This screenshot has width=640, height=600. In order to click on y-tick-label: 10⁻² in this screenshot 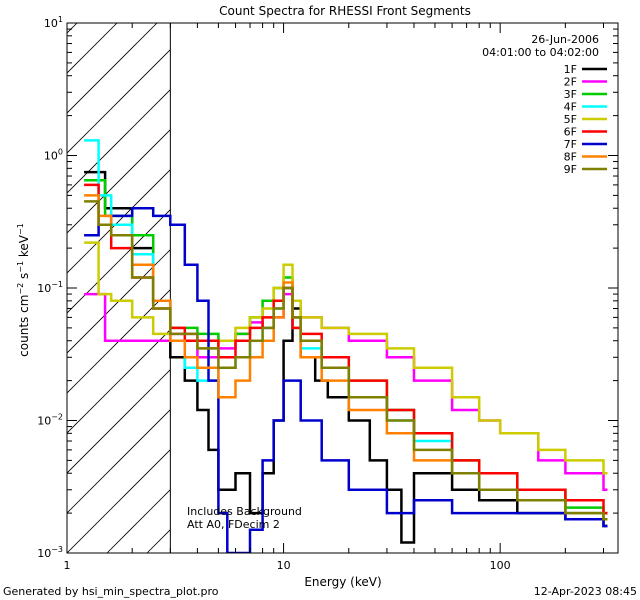, I will do `click(50, 420)`.